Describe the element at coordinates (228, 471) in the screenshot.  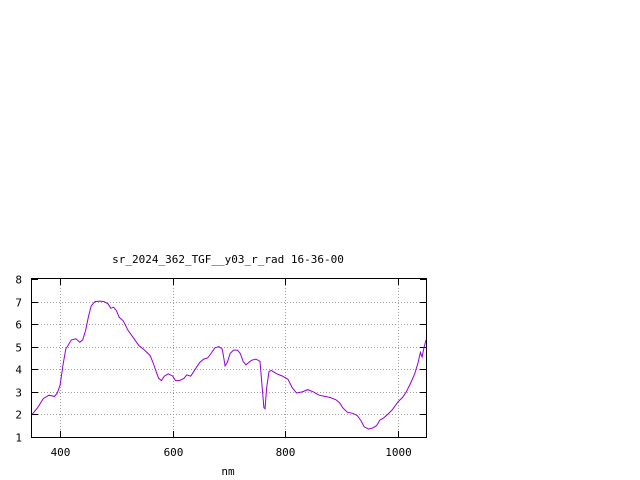
I see `x-axis-label: nm` at that location.